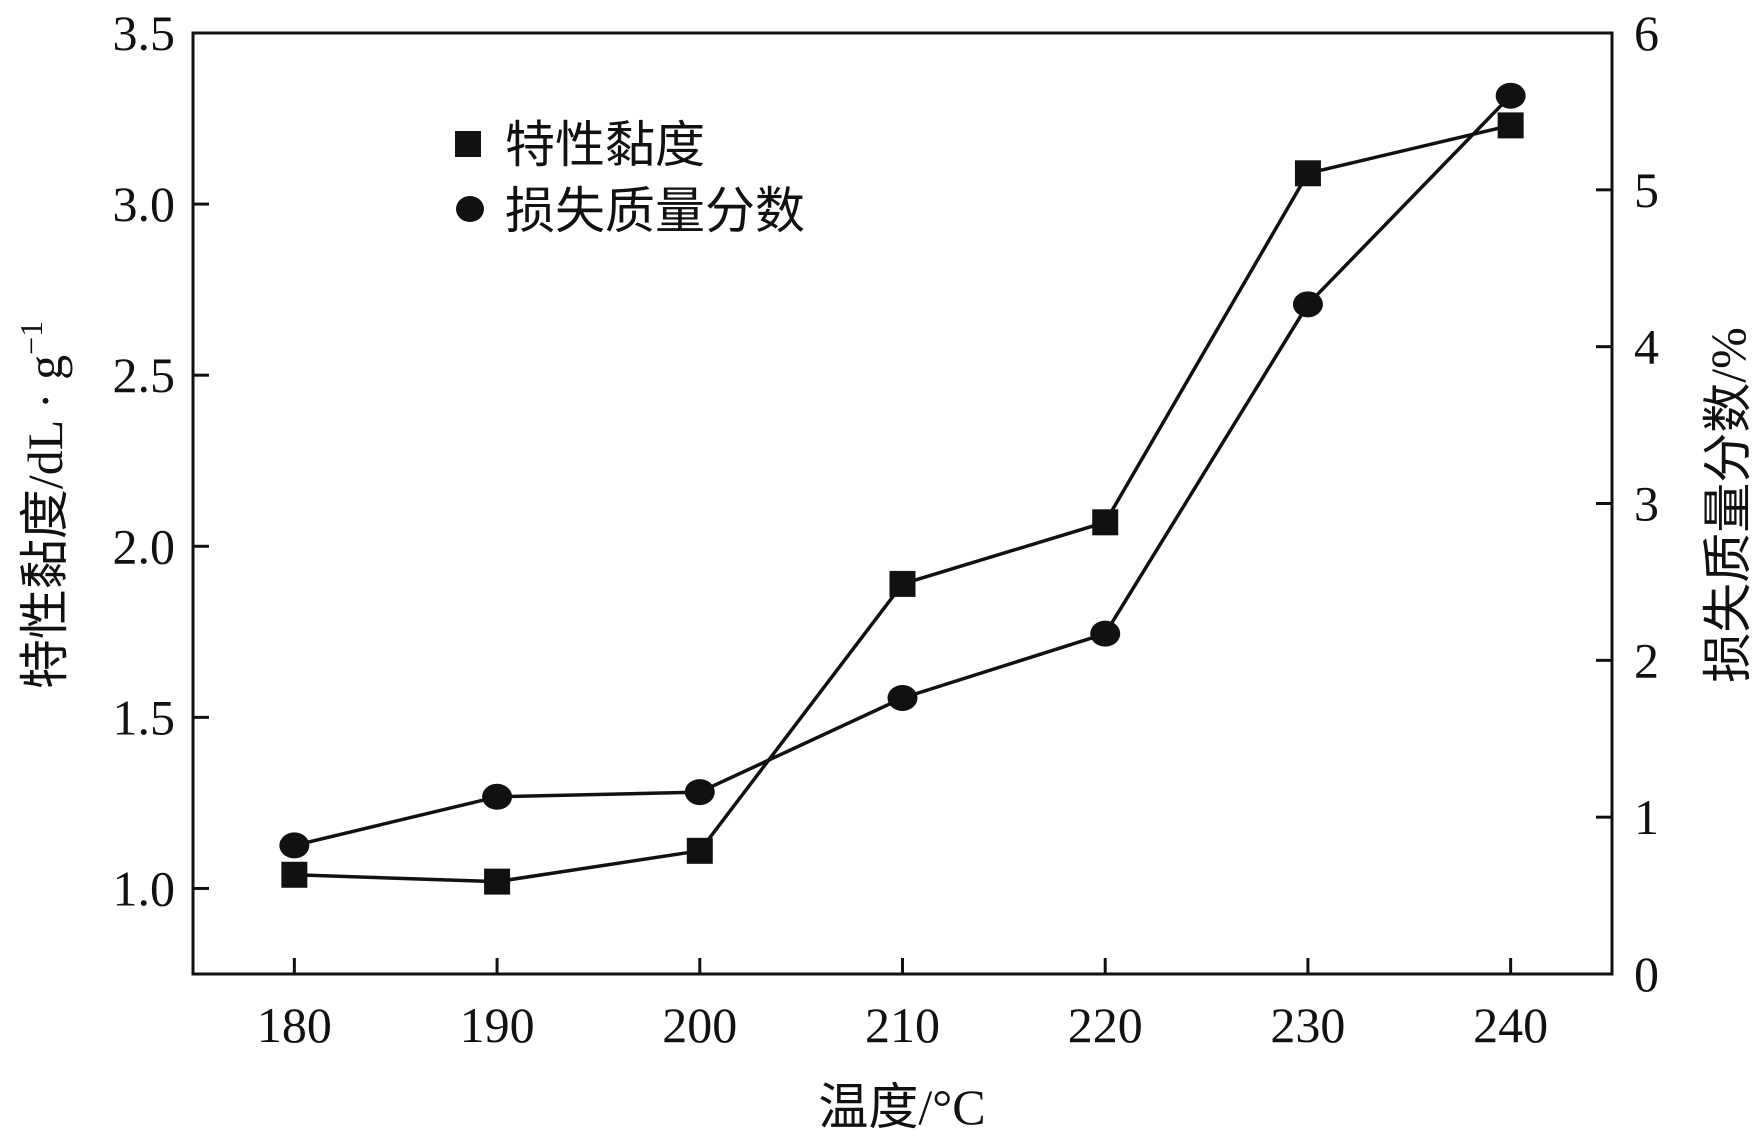  I want to click on left-y-tick-label: 2.0, so click(144, 546).